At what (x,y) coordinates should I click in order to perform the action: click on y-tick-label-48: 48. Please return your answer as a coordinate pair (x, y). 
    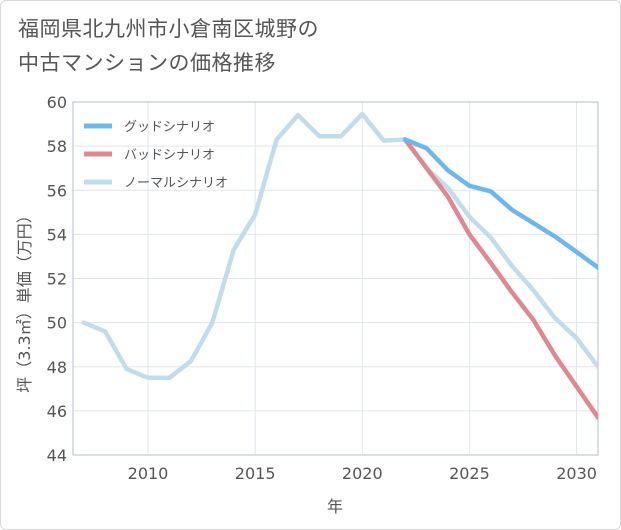
    Looking at the image, I should click on (57, 367).